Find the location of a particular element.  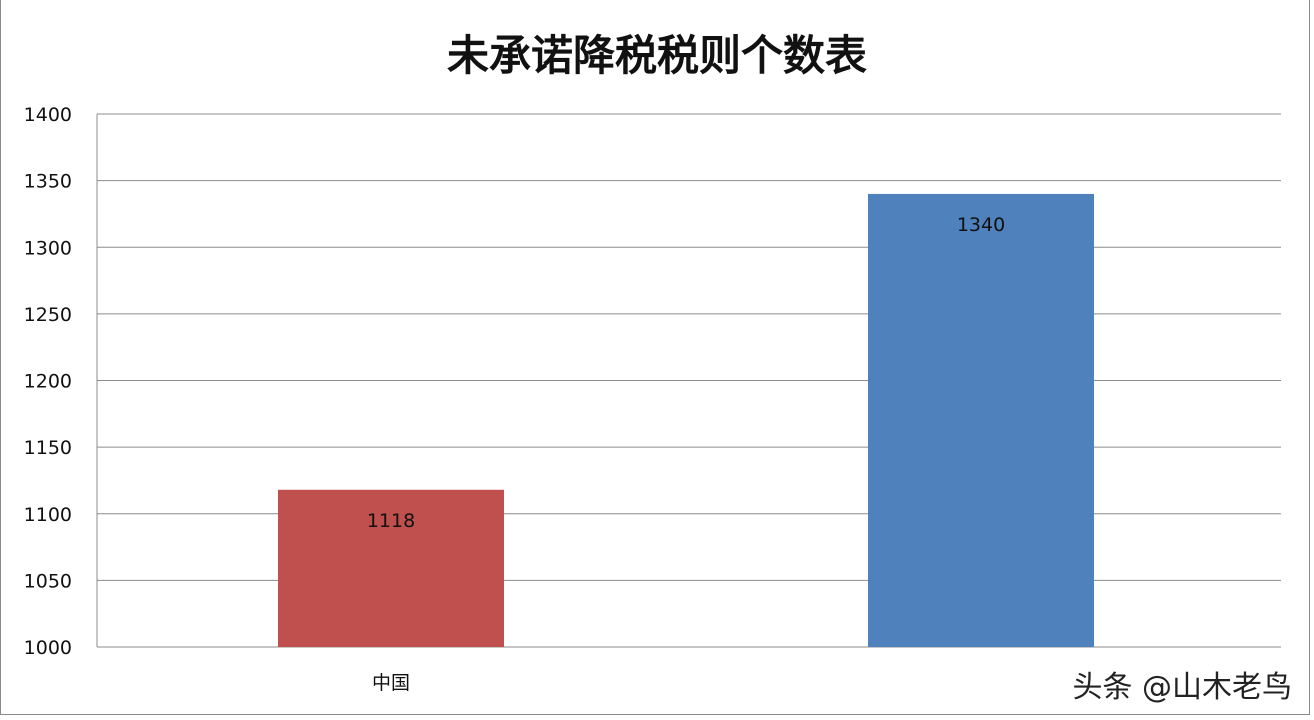

y-tick-label: 1200 is located at coordinates (48, 382).